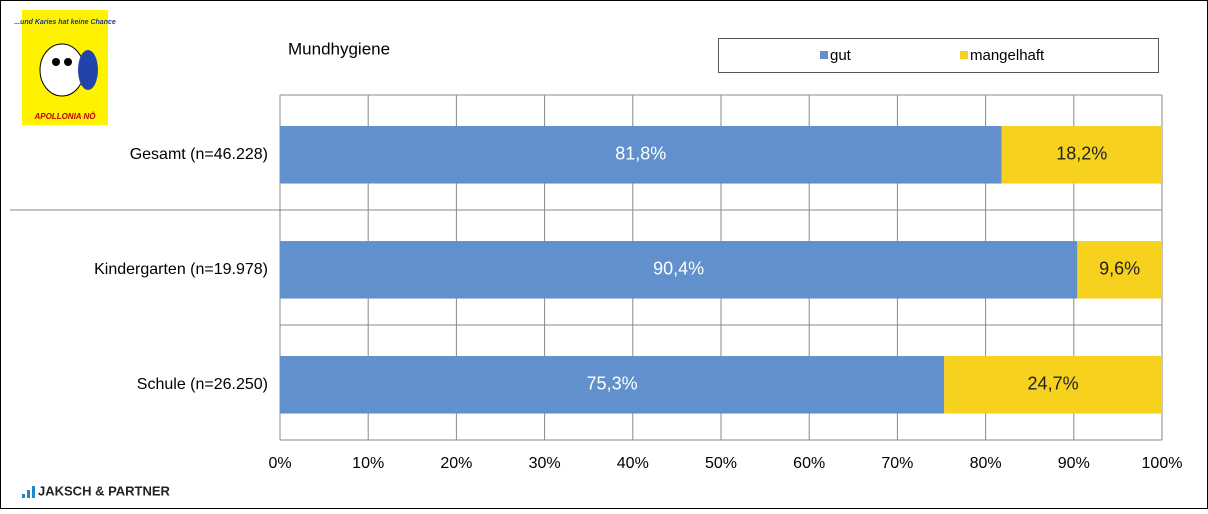  Describe the element at coordinates (938, 55) in the screenshot. I see `legend-box` at that location.